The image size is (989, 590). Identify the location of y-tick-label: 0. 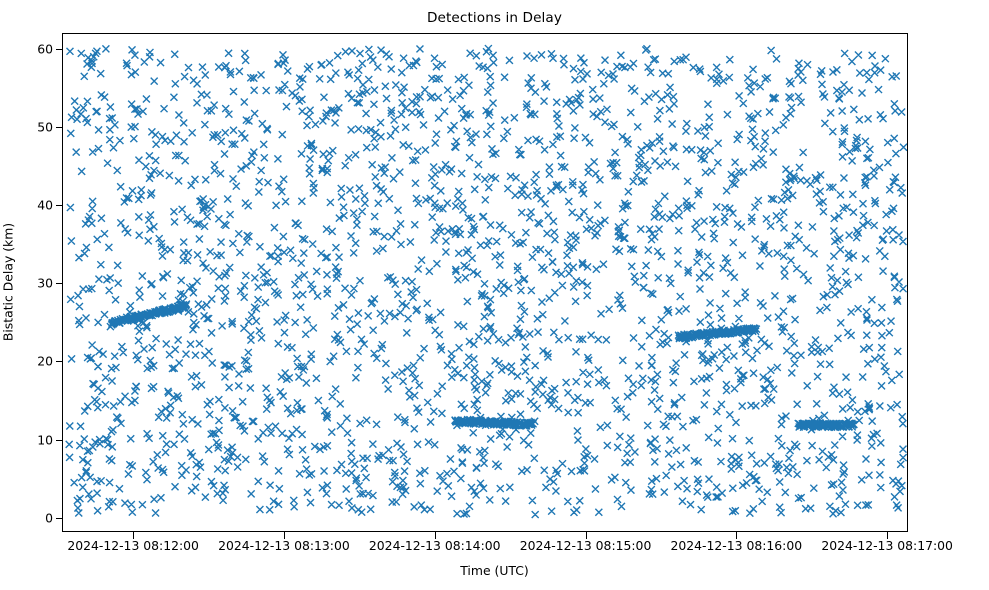
(49, 518).